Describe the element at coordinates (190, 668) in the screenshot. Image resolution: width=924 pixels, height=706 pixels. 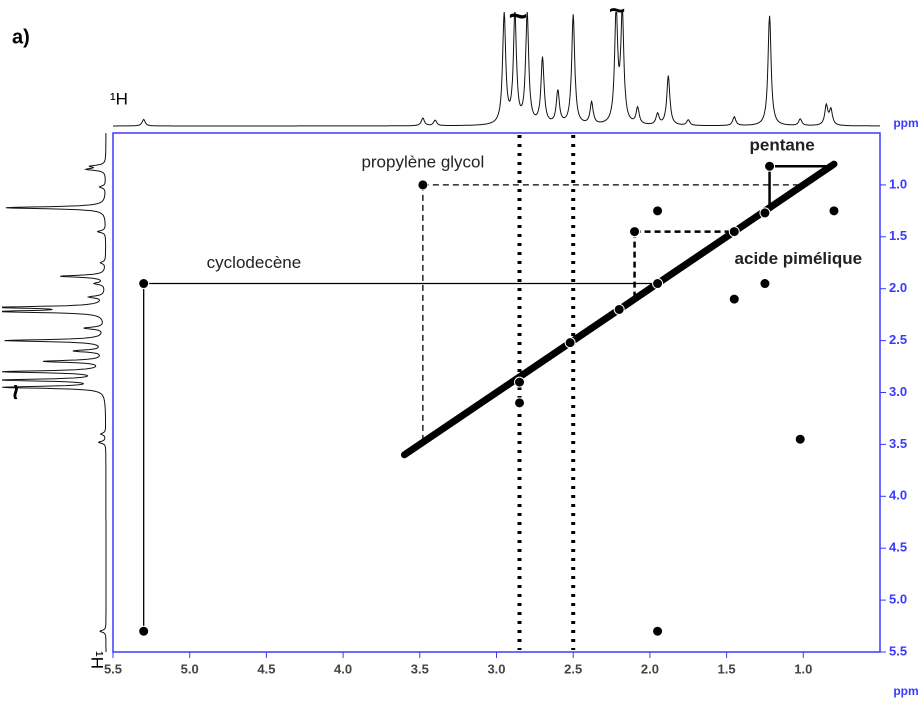
I see `x-tick-label: 5.0` at that location.